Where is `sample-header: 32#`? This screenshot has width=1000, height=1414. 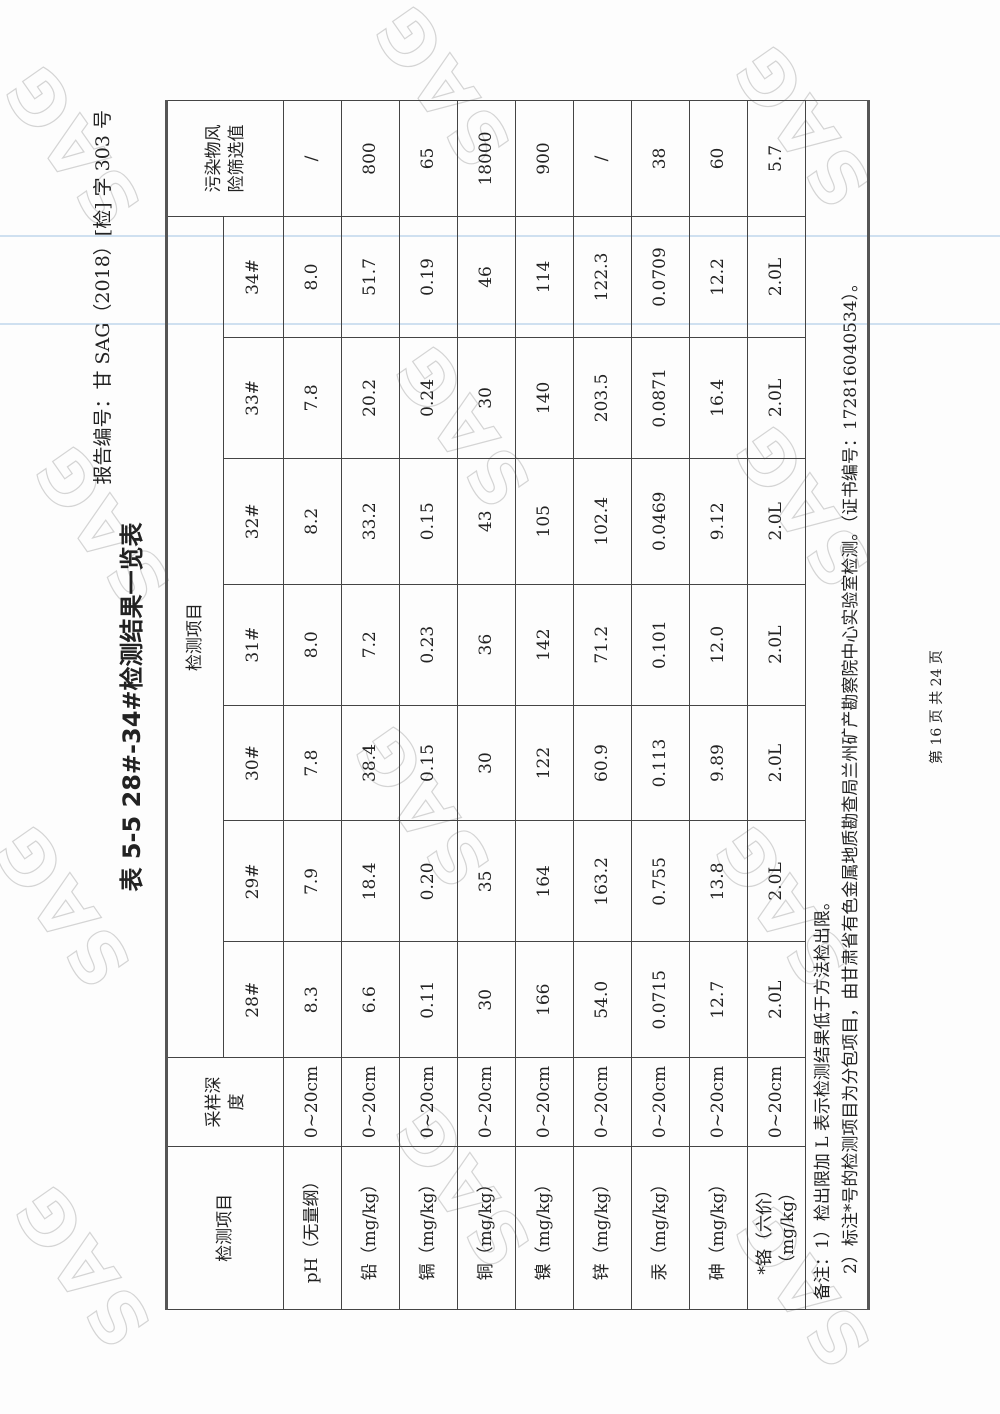
sample-header: 32# is located at coordinates (253, 521).